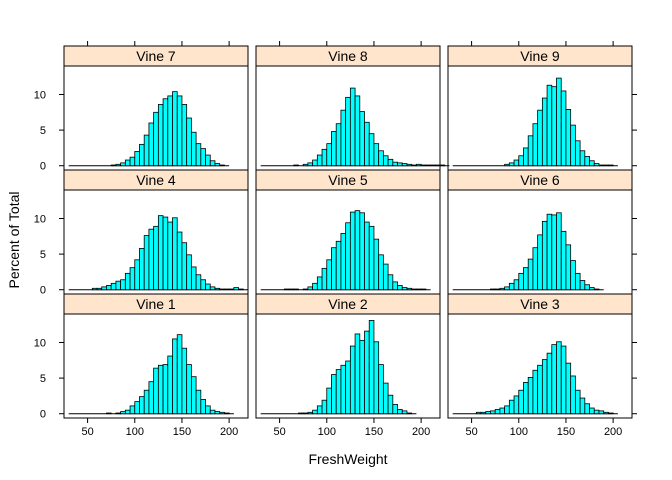 Image resolution: width=672 pixels, height=480 pixels. Describe the element at coordinates (156, 56) in the screenshot. I see `panel-strip-label: Vine 7` at that location.